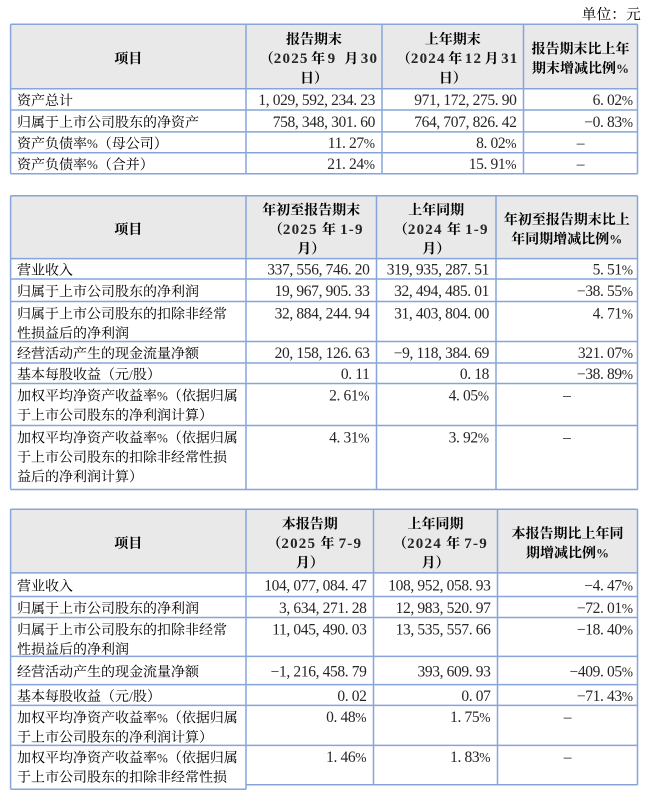 The image size is (650, 790). I want to click on svg-text: 8. 02%, so click(496, 143).